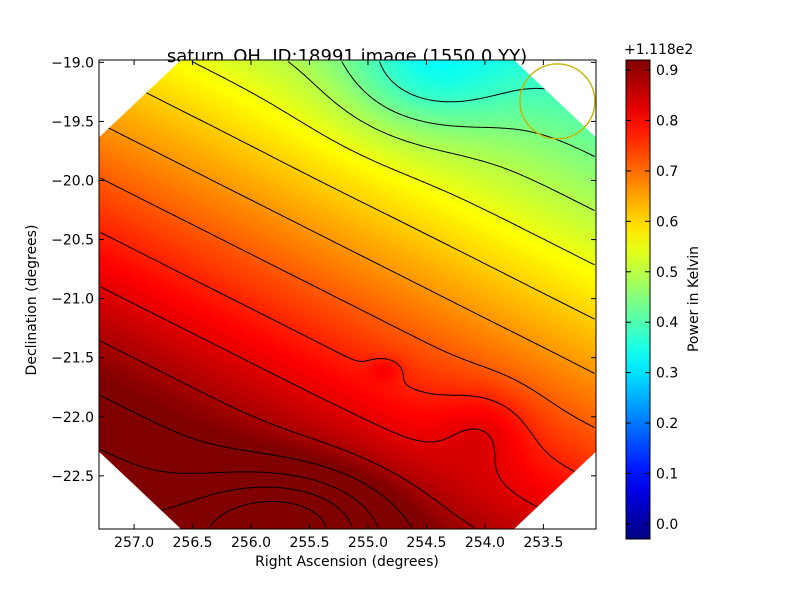 Image resolution: width=800 pixels, height=600 pixels. I want to click on x-tick-label: 254.5, so click(426, 543).